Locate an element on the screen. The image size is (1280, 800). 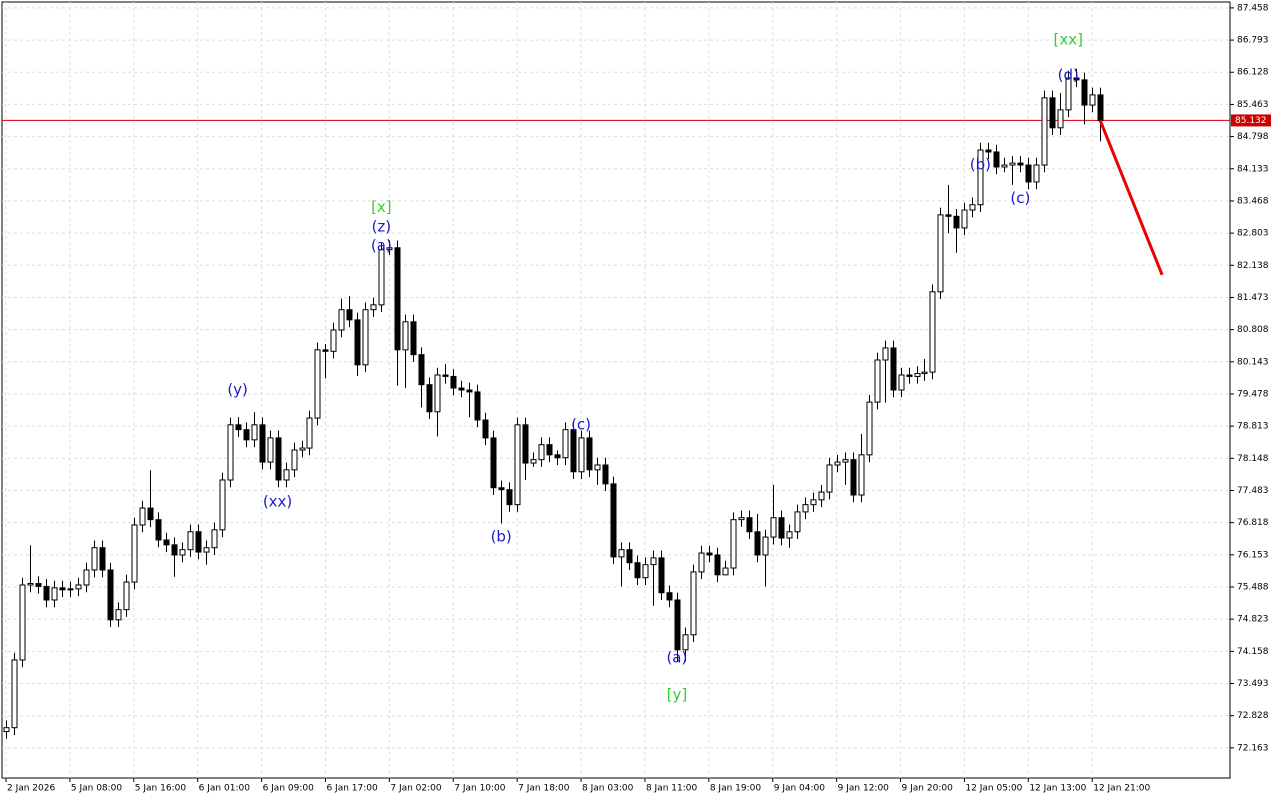
current-price-tag is located at coordinates (1251, 120).